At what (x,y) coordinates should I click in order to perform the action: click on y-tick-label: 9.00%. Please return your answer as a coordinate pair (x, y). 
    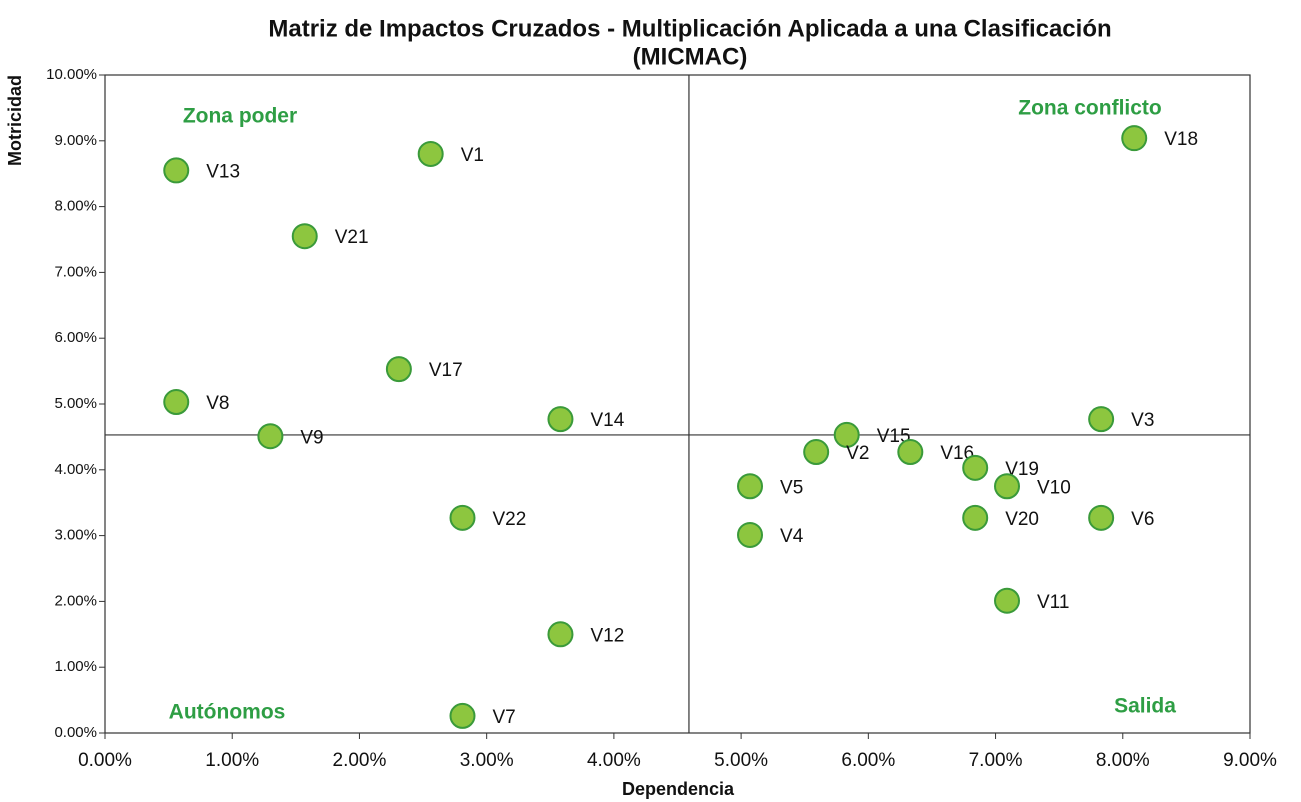
    Looking at the image, I should click on (75, 140).